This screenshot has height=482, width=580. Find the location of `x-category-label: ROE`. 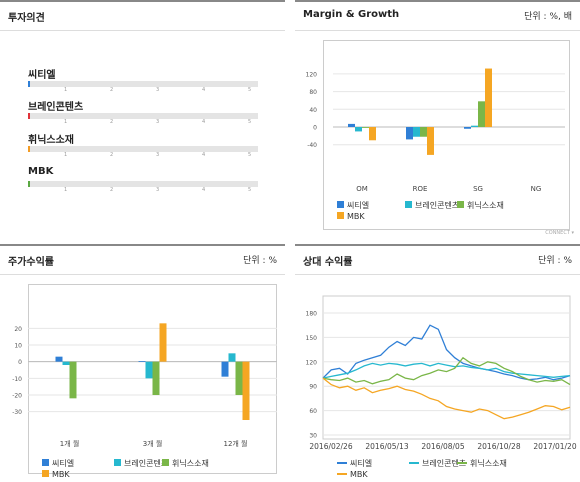

x-category-label: ROE is located at coordinates (420, 189).